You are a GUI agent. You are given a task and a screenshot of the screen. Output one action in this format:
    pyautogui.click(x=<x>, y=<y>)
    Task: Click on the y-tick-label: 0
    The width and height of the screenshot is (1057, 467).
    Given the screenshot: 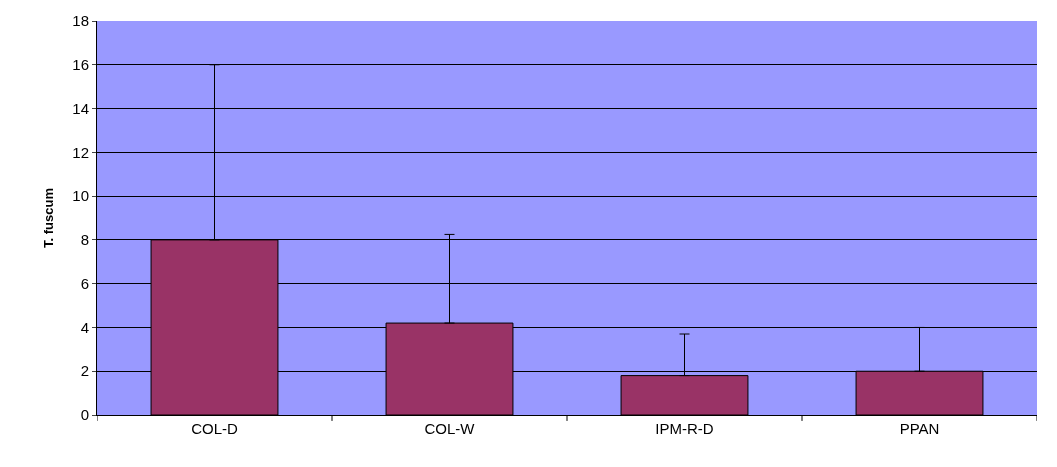 What is the action you would take?
    pyautogui.click(x=84, y=415)
    